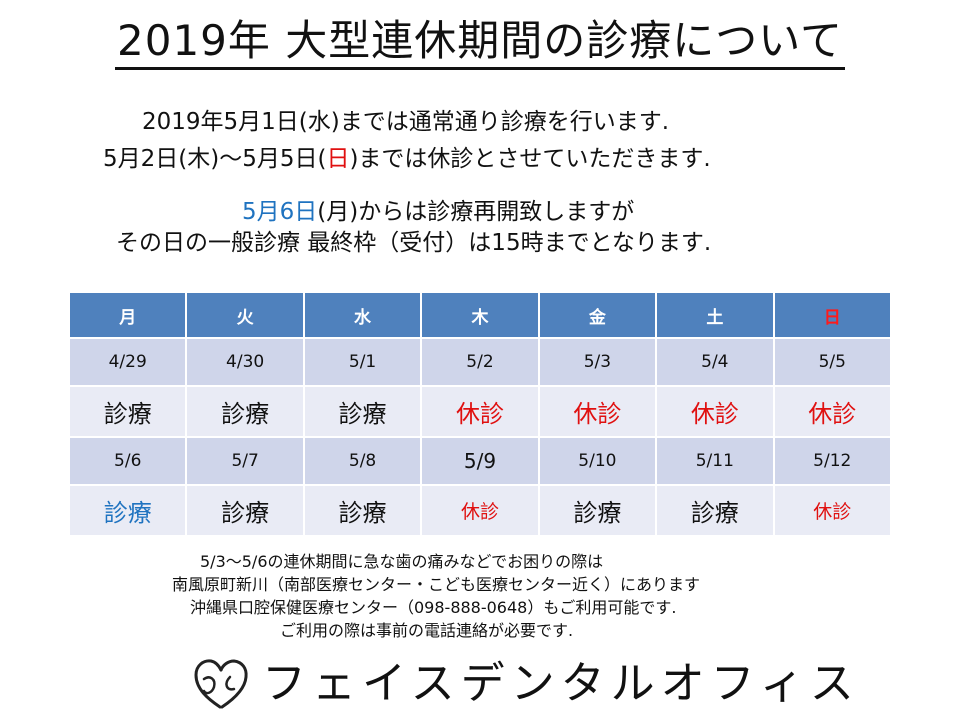 The width and height of the screenshot is (960, 720). Describe the element at coordinates (362, 362) in the screenshot. I see `date-cell: 5/1` at that location.